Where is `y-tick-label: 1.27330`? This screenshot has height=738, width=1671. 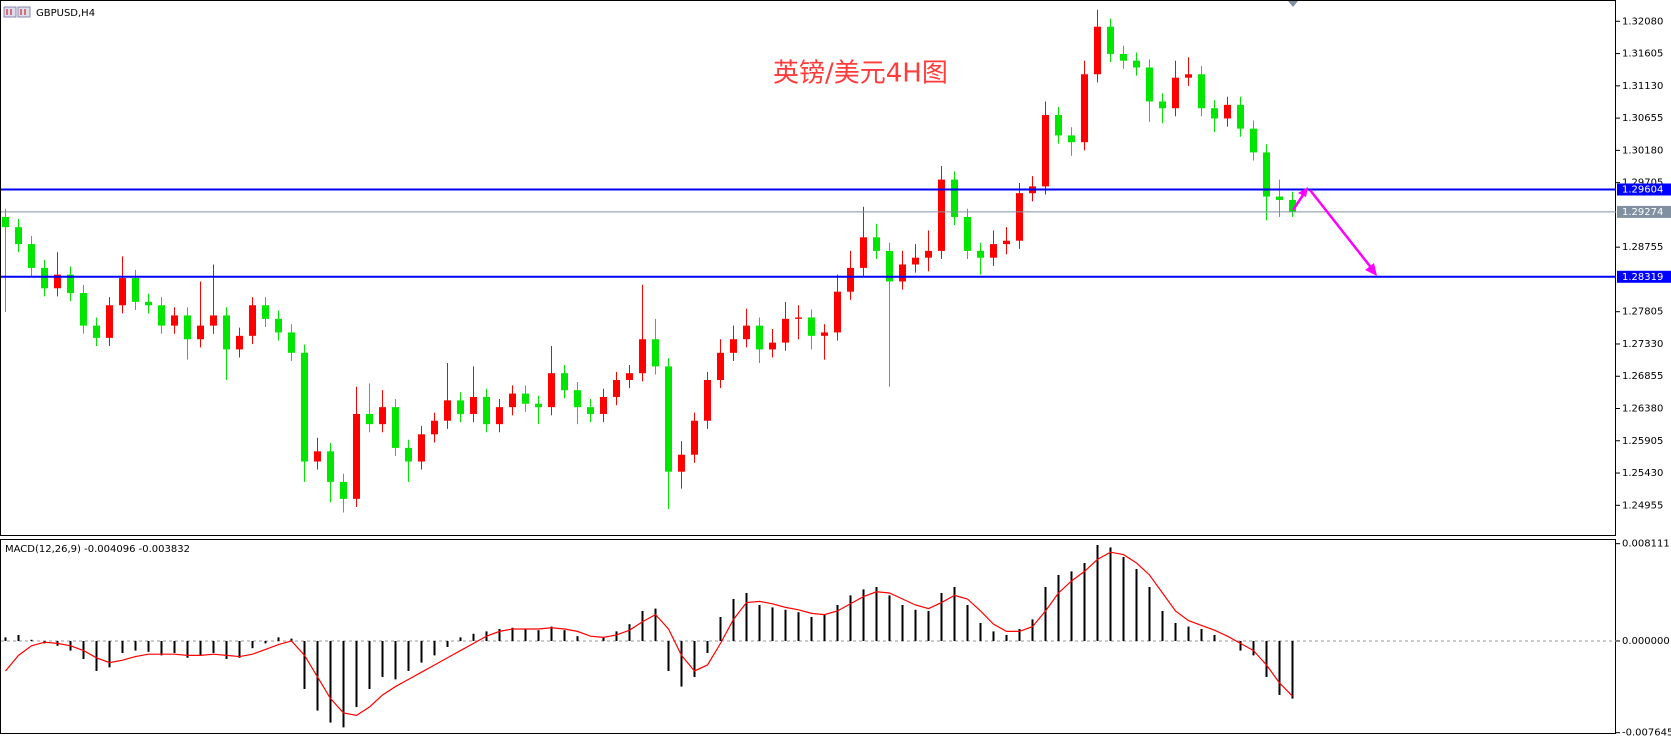 y-tick-label: 1.27330 is located at coordinates (1642, 344).